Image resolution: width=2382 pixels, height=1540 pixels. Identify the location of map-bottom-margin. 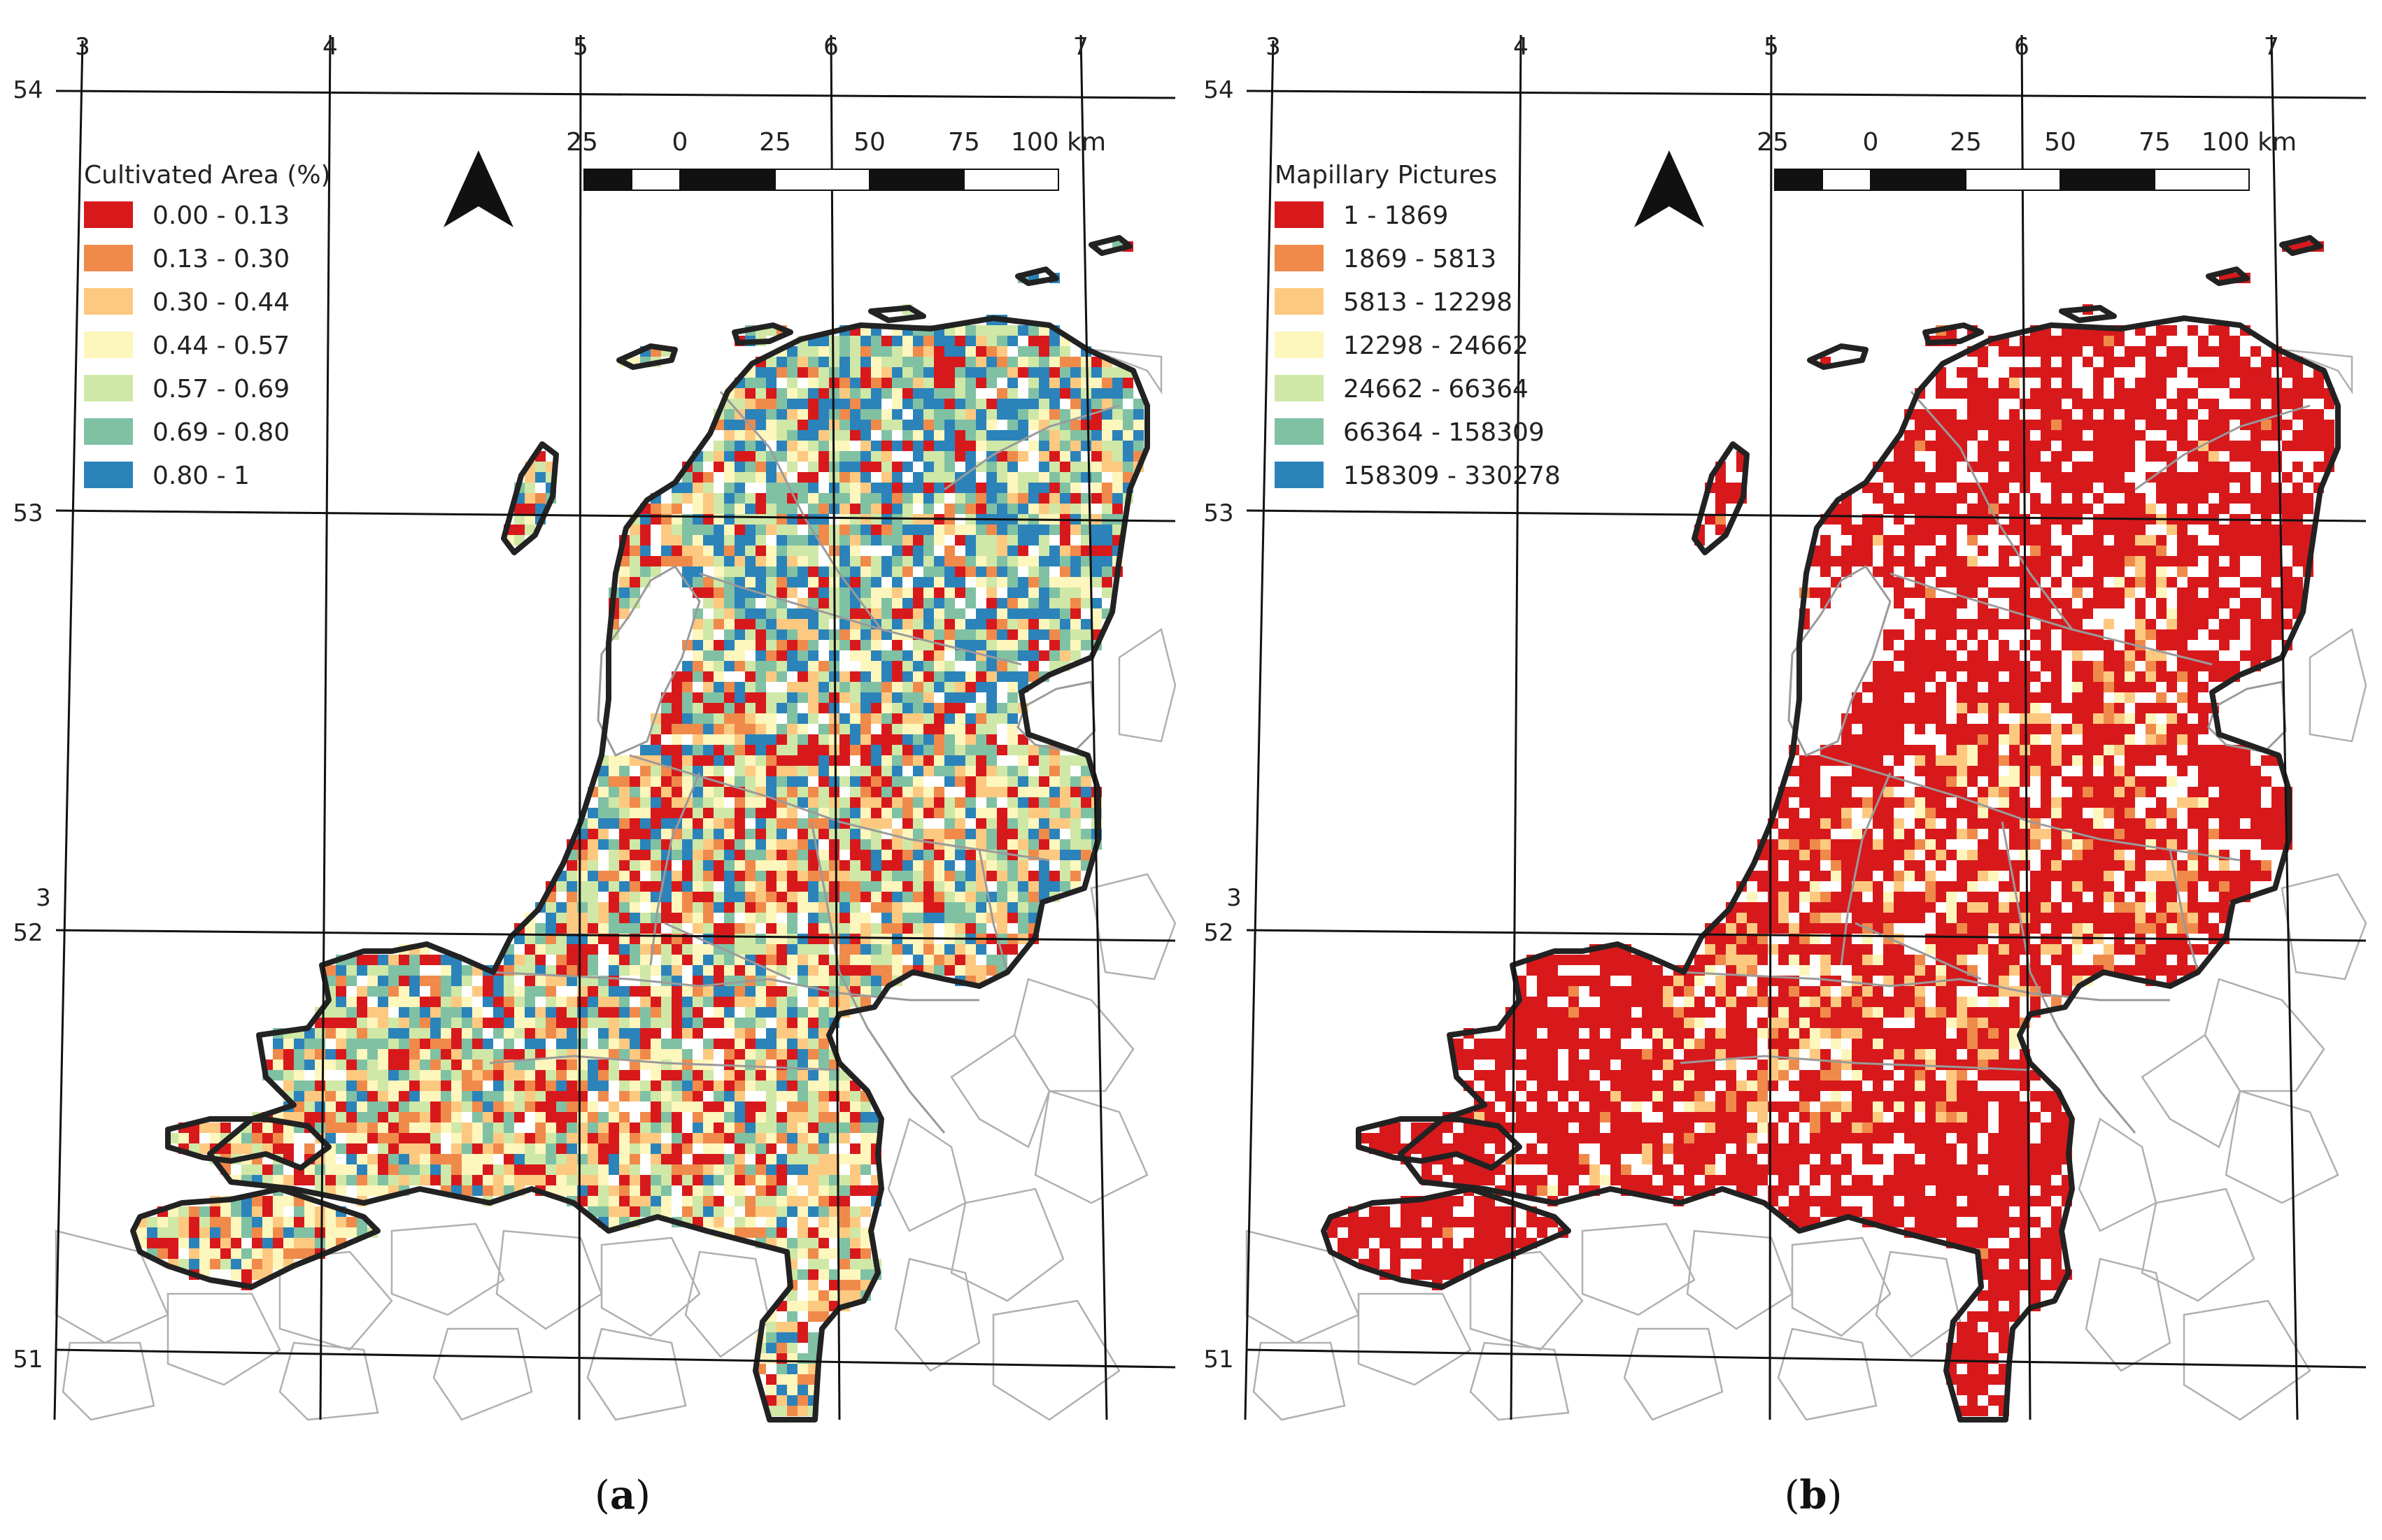
(595, 1481).